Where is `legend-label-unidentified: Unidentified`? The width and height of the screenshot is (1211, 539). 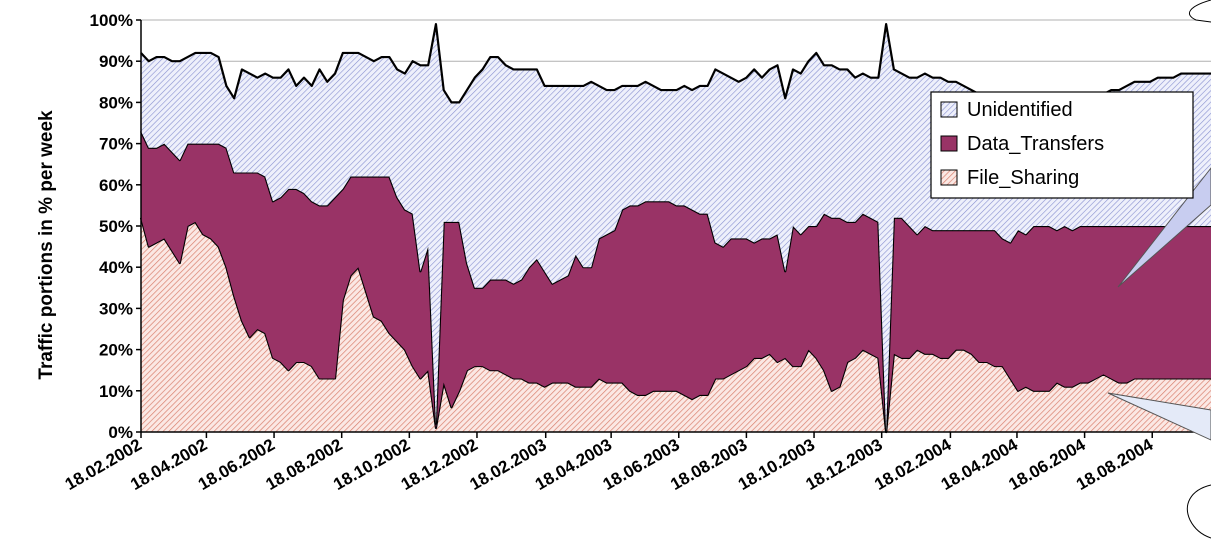 legend-label-unidentified: Unidentified is located at coordinates (1020, 110).